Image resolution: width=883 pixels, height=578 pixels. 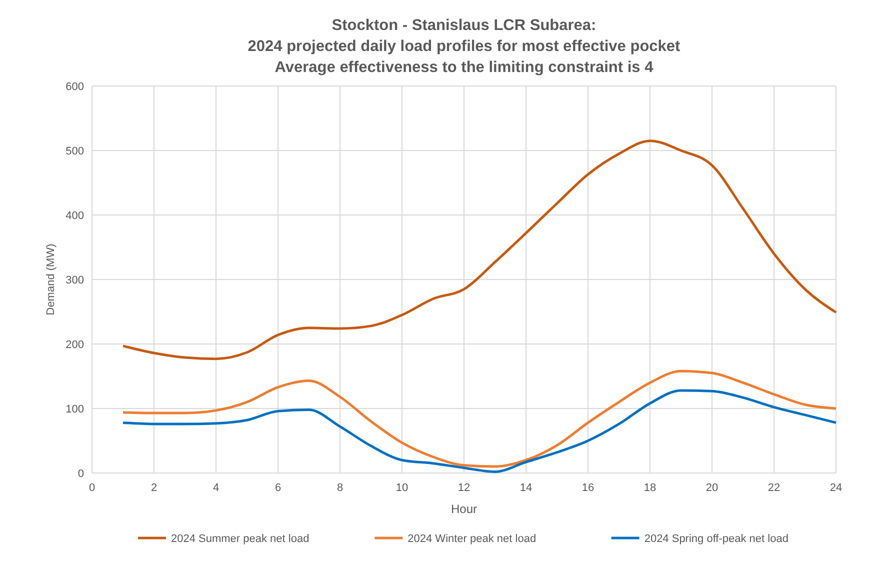 I want to click on x-tick-label: 14, so click(x=526, y=488).